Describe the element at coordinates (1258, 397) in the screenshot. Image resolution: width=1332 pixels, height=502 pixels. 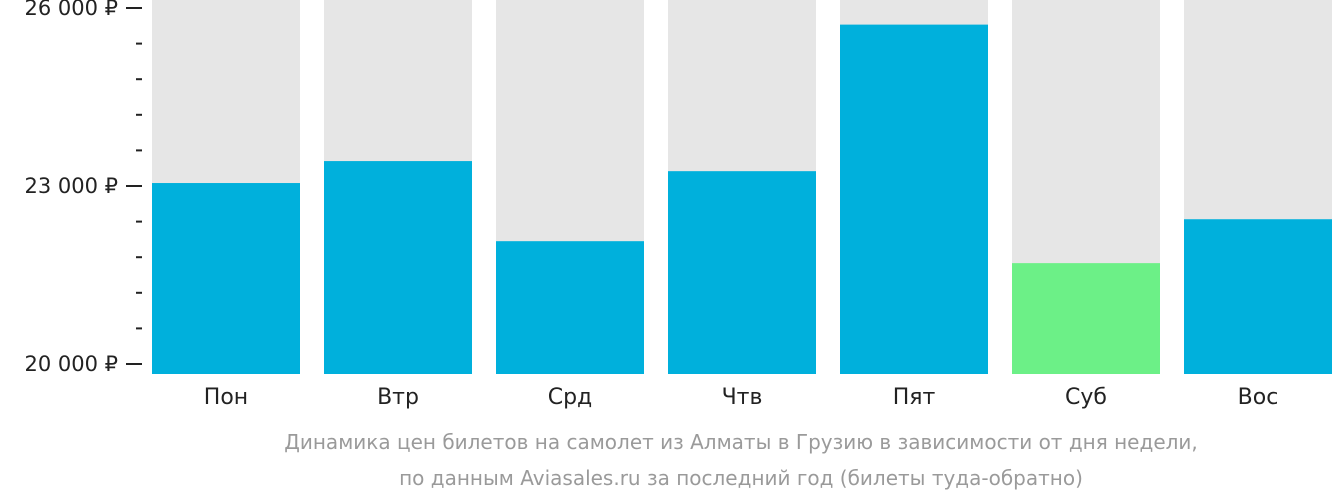
I see `x-tick-label-7: Вос` at that location.